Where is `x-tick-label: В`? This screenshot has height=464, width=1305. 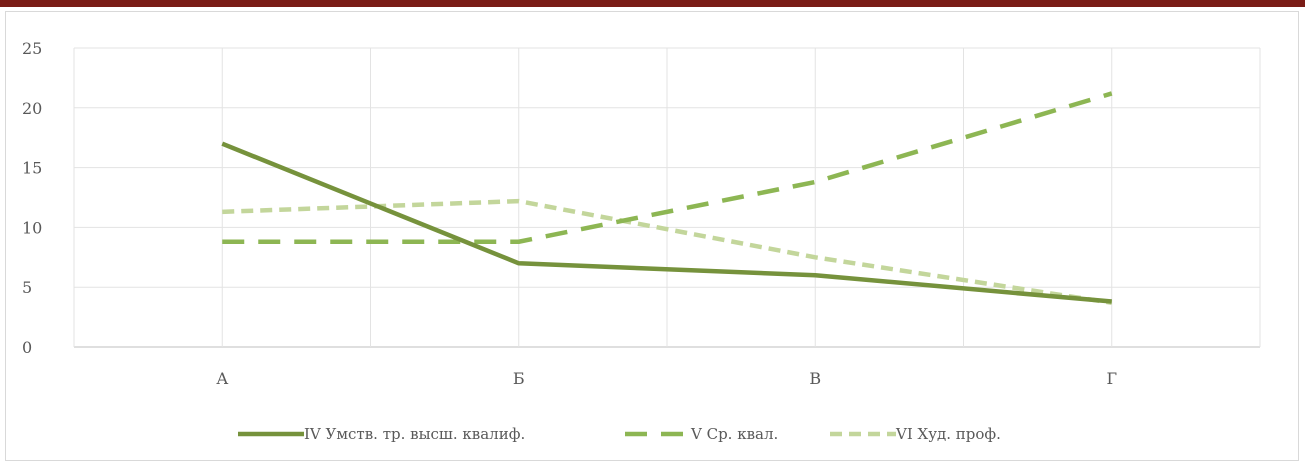
x-tick-label: В is located at coordinates (815, 378).